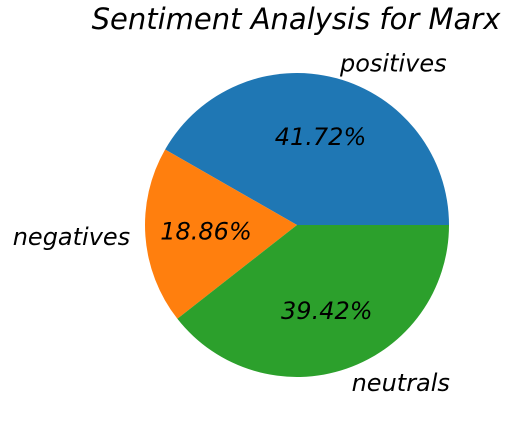 The height and width of the screenshot is (423, 515). I want to click on slice-label-neutrals: neutrals, so click(401, 383).